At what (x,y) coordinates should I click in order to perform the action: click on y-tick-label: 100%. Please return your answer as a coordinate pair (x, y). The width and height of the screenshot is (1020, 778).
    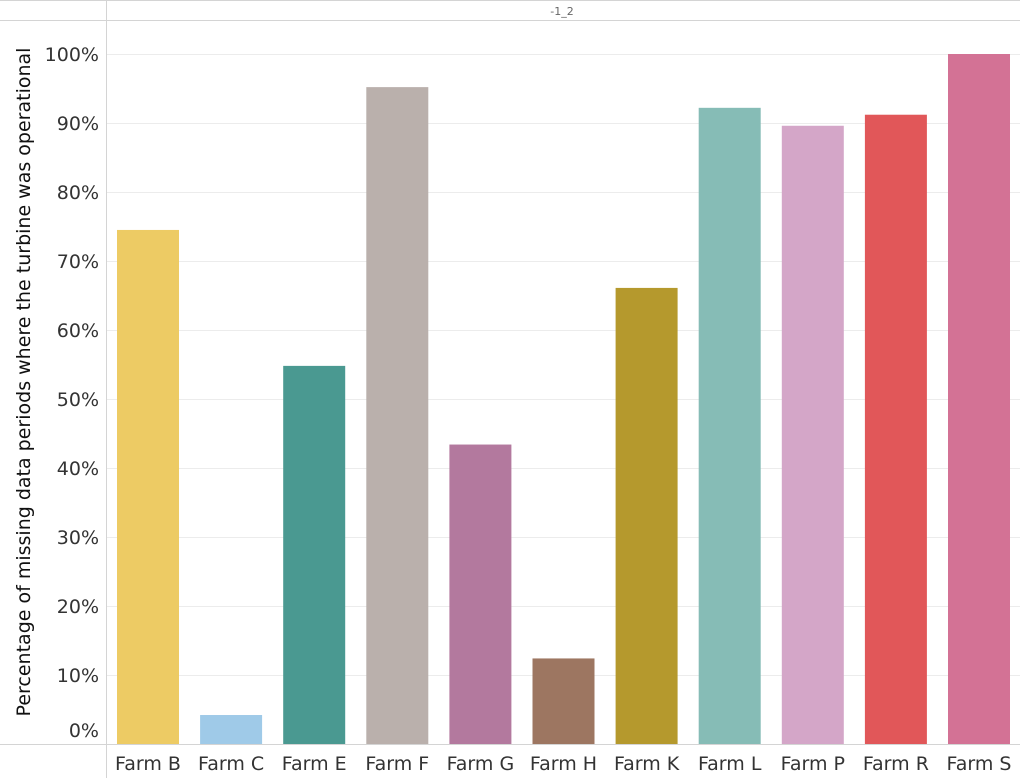
    Looking at the image, I should click on (72, 55).